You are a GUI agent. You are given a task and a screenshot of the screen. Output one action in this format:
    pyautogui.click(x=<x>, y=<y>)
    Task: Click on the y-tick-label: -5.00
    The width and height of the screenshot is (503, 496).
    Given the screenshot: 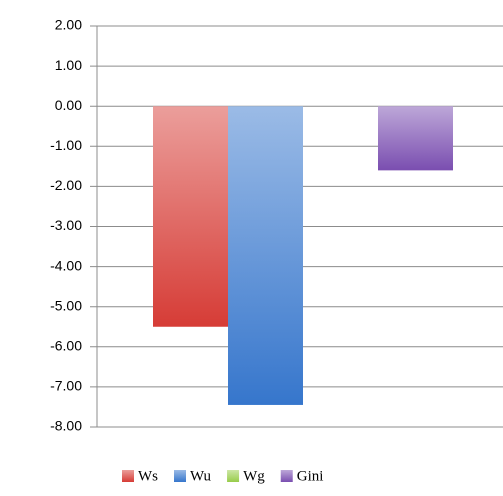 What is the action you would take?
    pyautogui.click(x=66, y=305)
    